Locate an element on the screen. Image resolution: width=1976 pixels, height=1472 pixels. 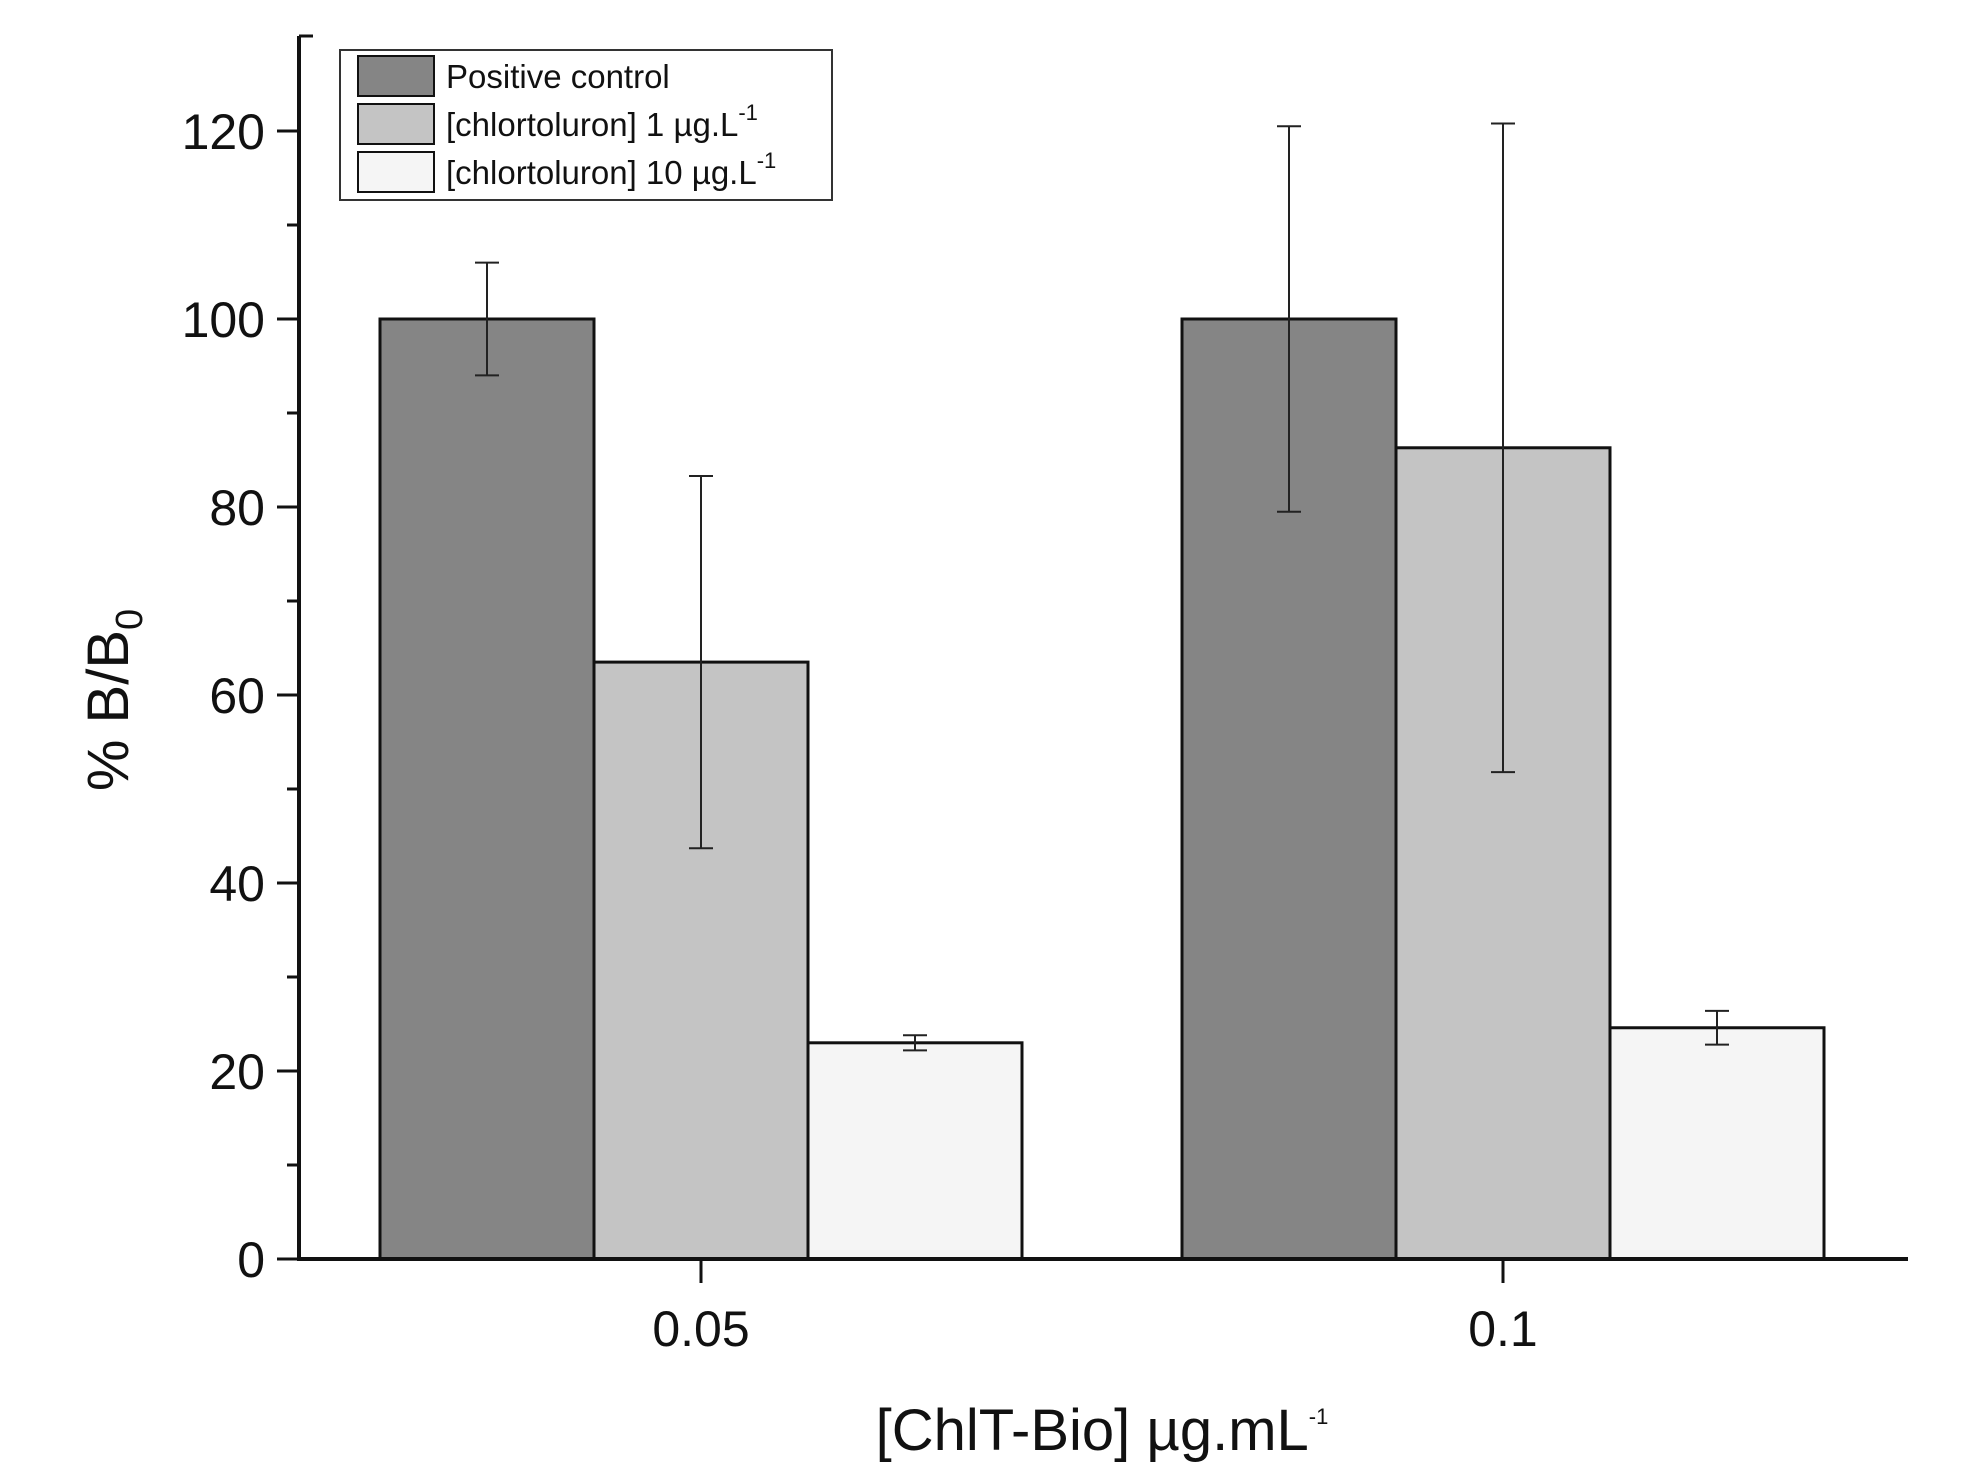
x-axis-title: [ChlT-Bio] µg.mL-1 is located at coordinates (1102, 1430).